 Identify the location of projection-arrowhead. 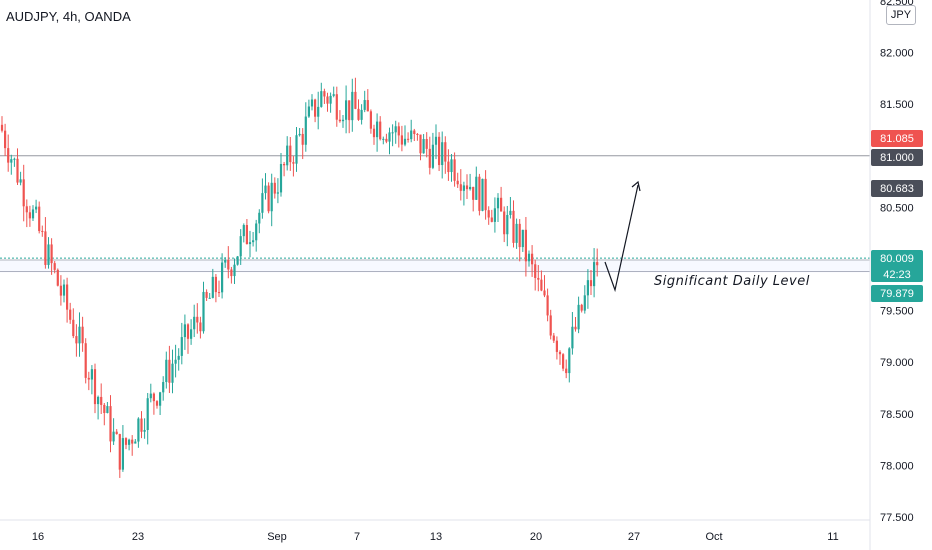
(636, 186).